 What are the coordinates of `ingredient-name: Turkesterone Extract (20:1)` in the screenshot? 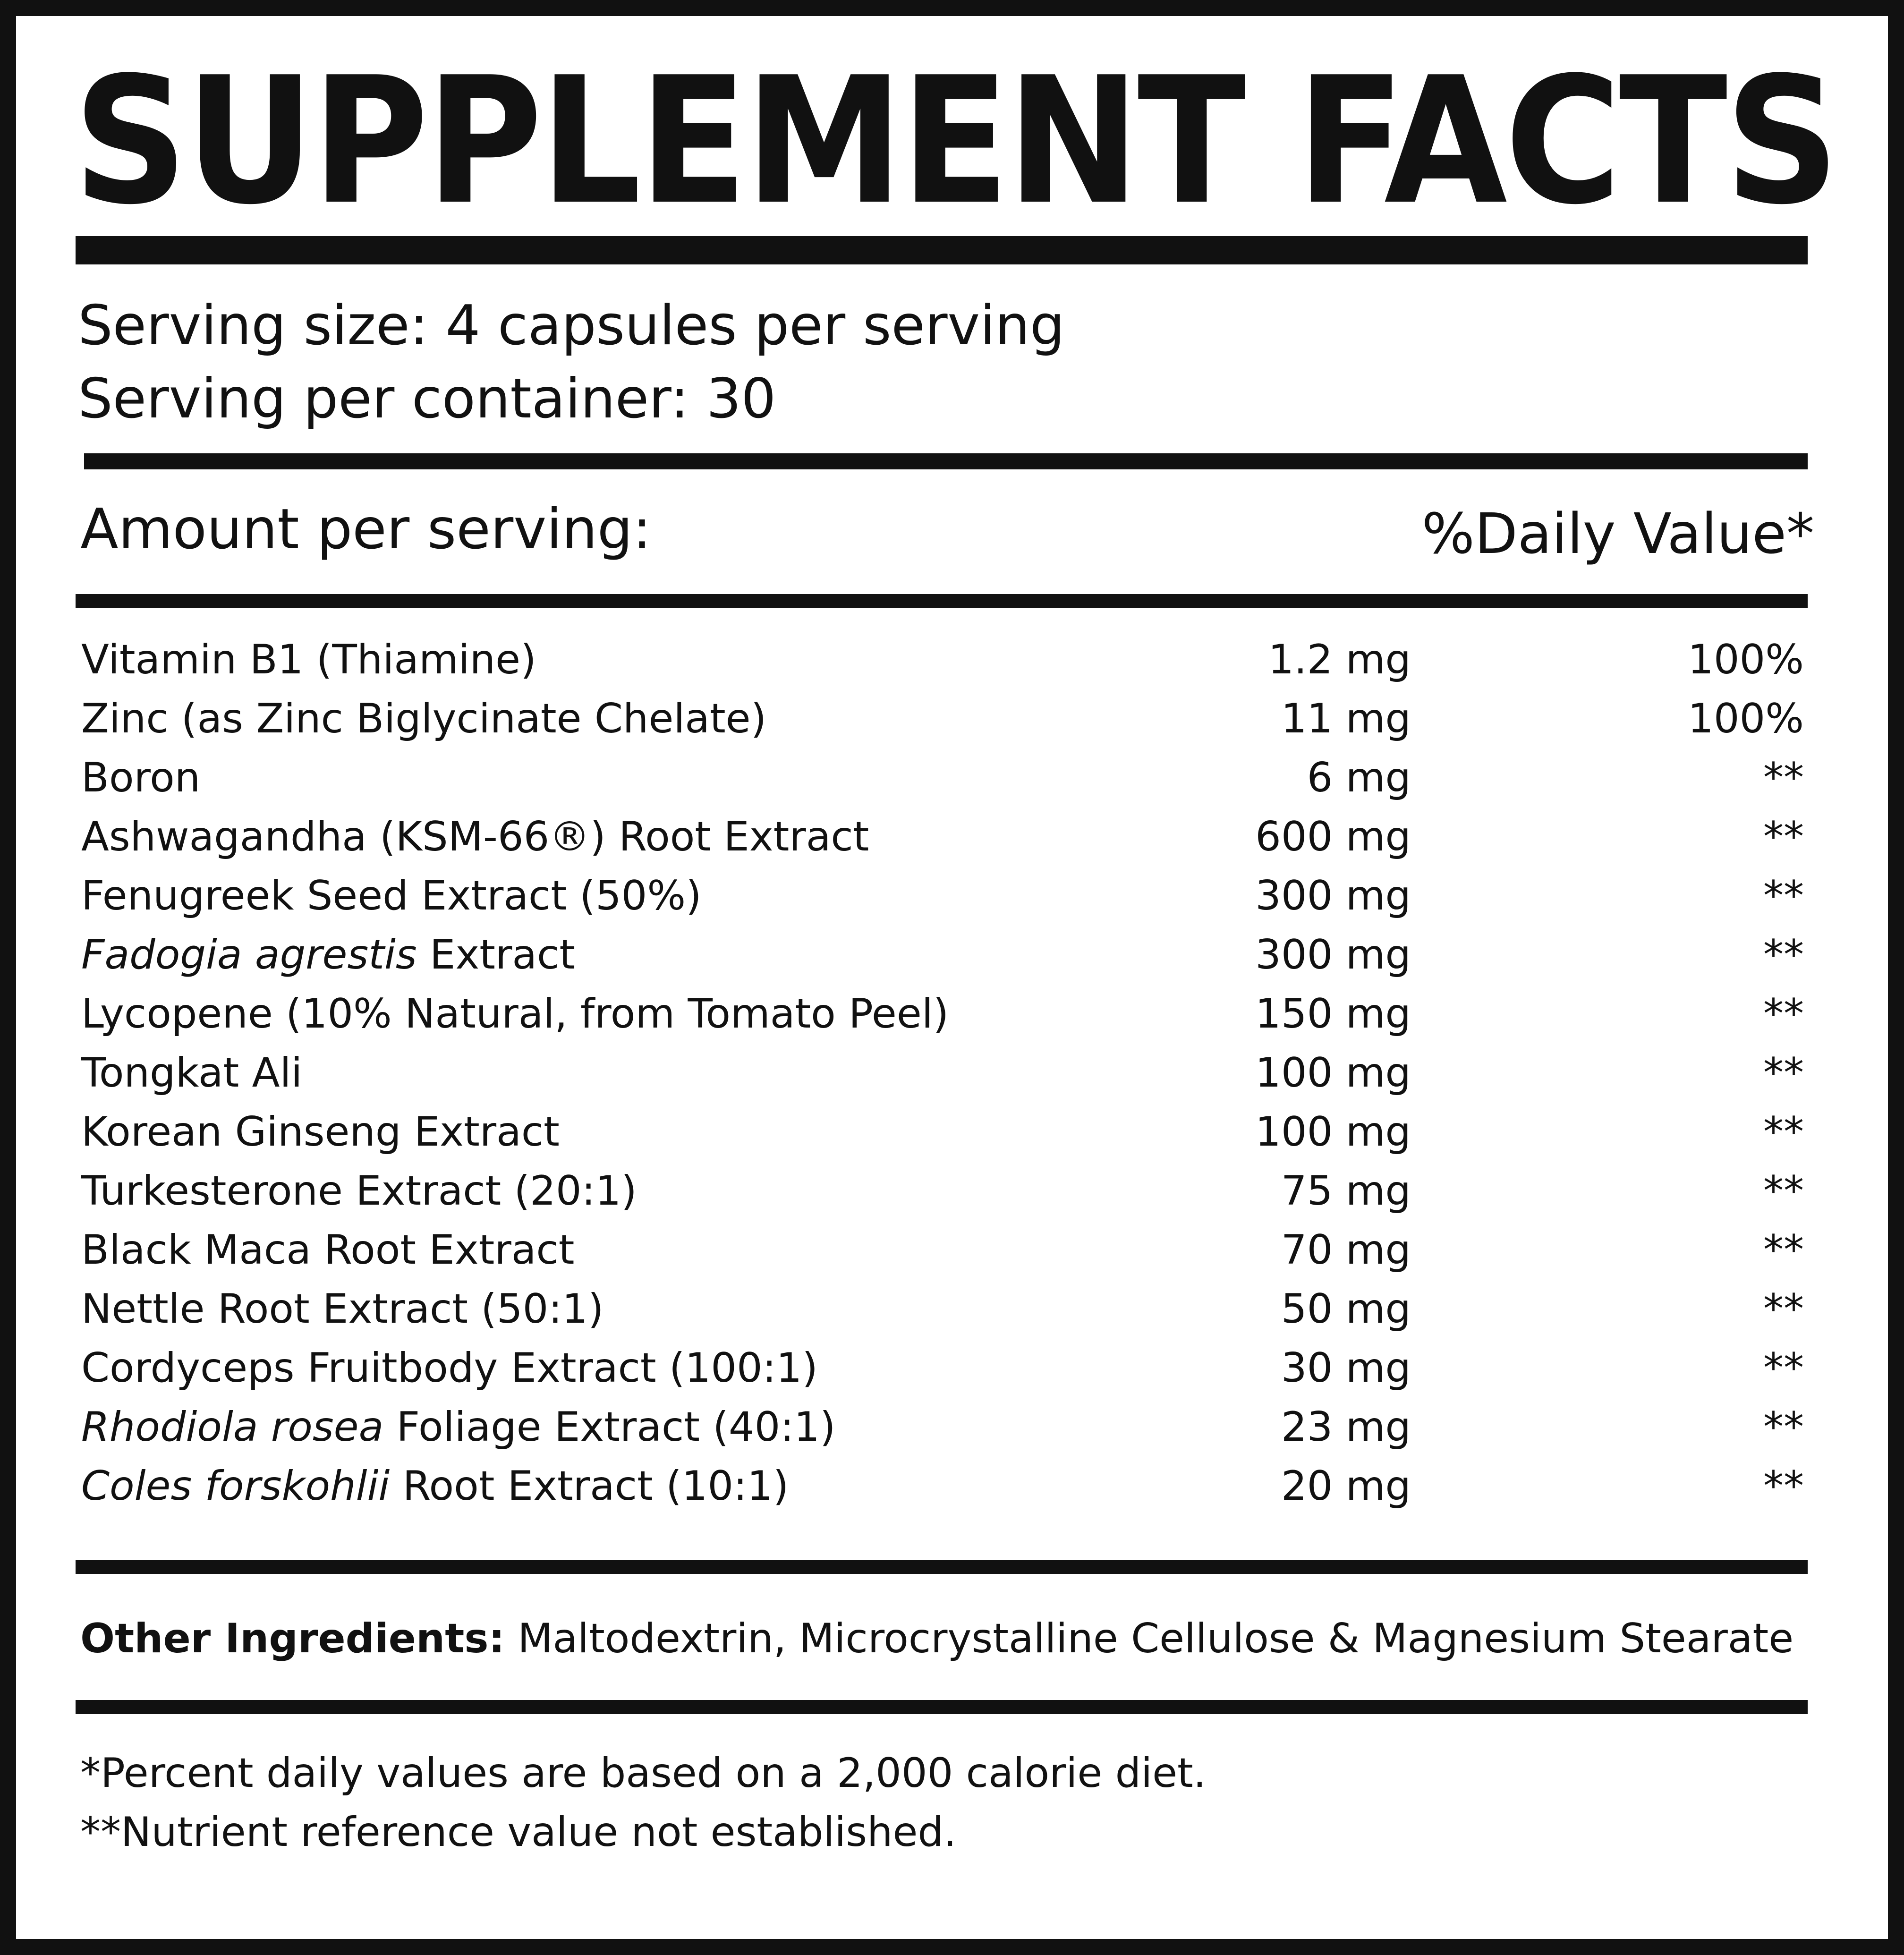 It's located at (359, 1191).